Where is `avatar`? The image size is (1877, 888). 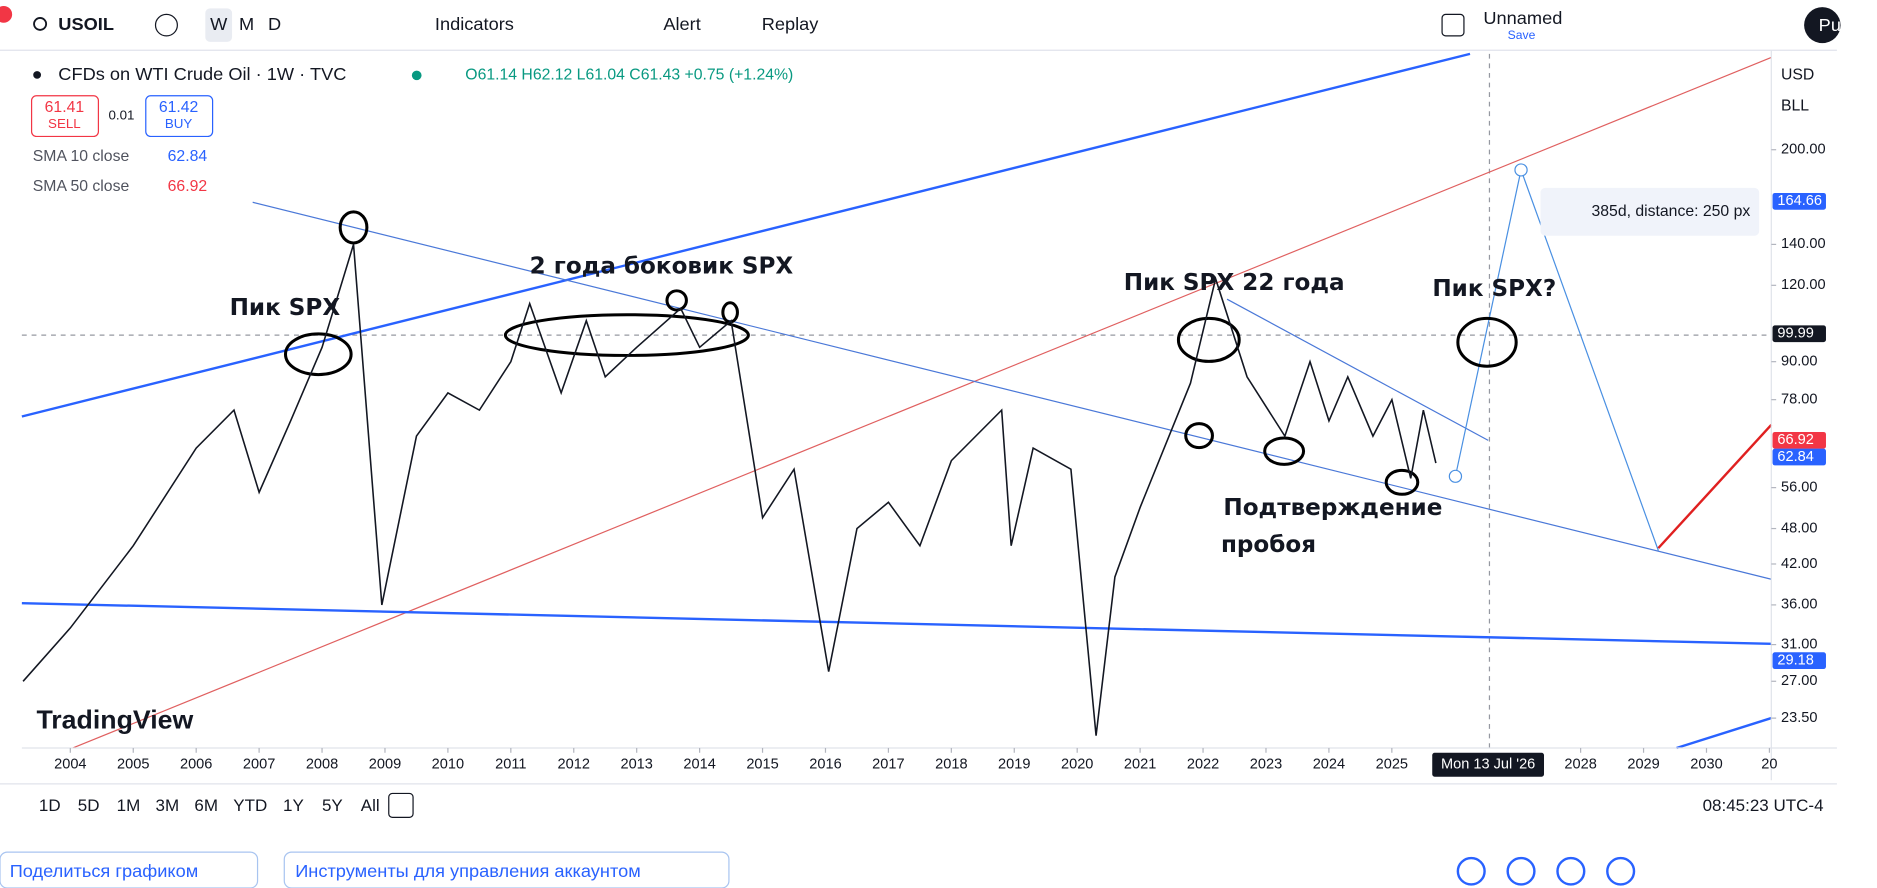
avatar is located at coordinates (1822, 25).